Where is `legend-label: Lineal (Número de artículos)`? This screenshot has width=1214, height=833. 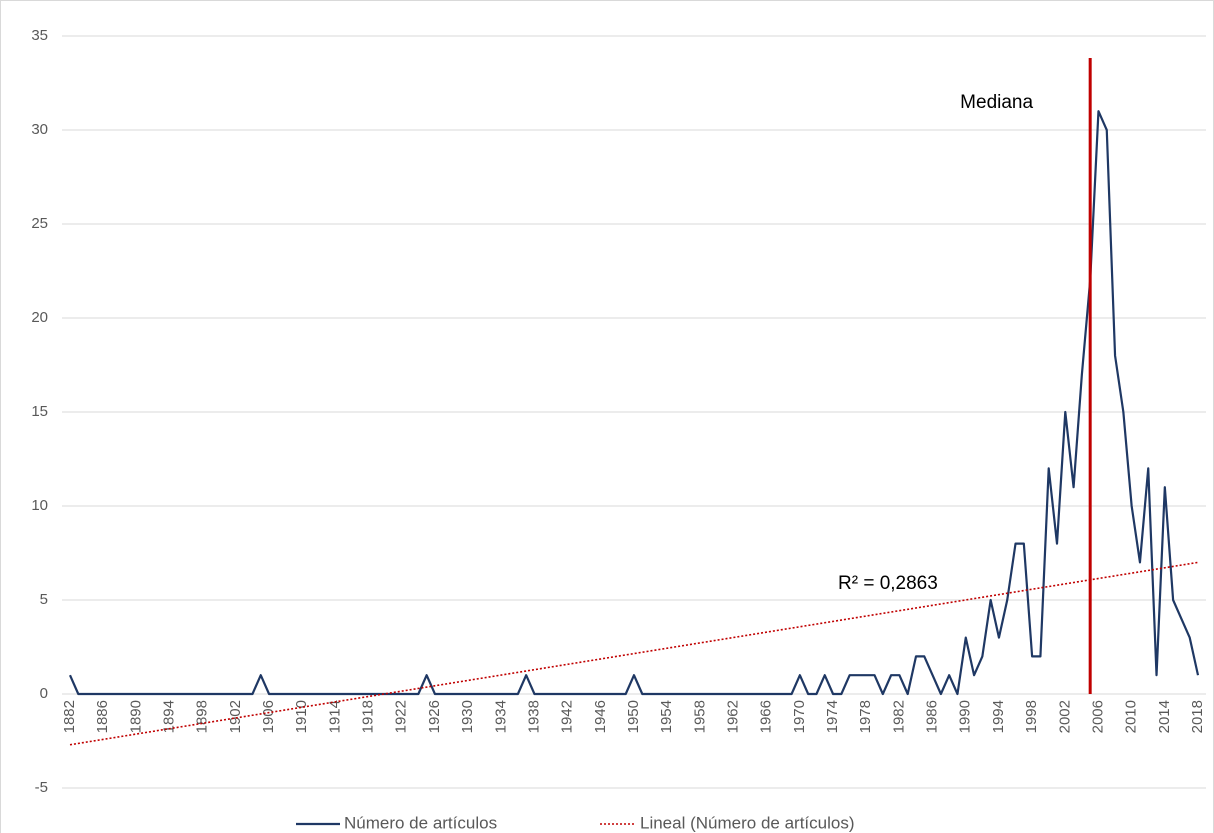
legend-label: Lineal (Número de artículos) is located at coordinates (747, 822).